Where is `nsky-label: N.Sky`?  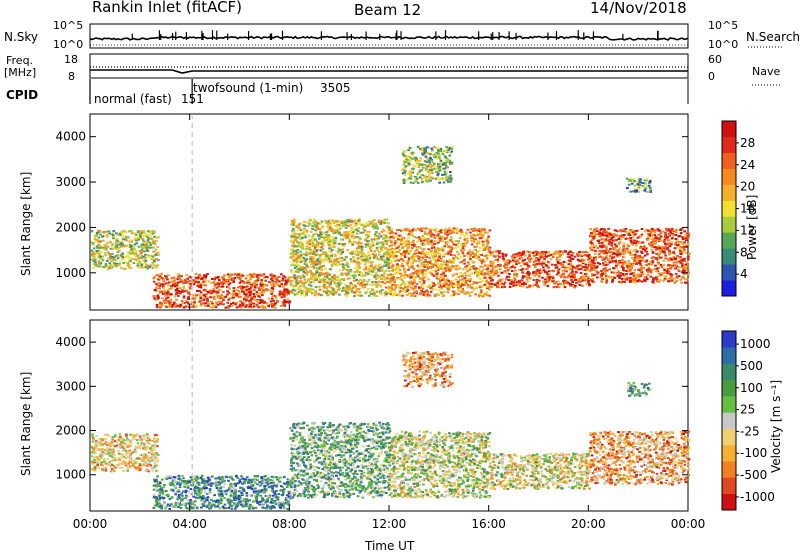
nsky-label: N.Sky is located at coordinates (21, 37).